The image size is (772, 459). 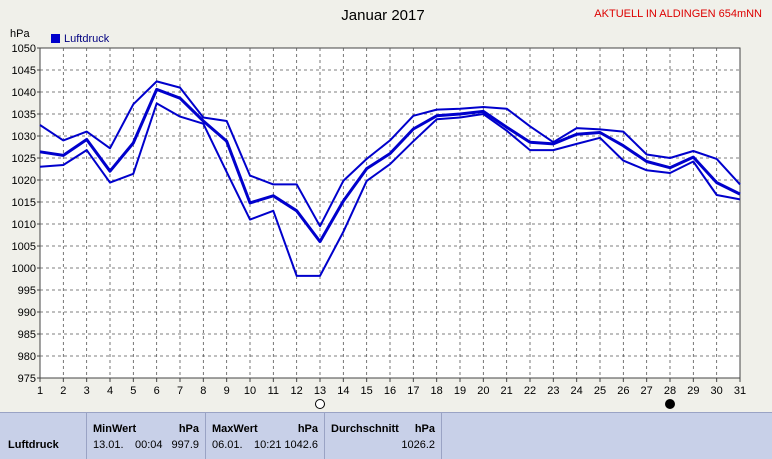 I want to click on x-tick-label: 15, so click(x=367, y=391).